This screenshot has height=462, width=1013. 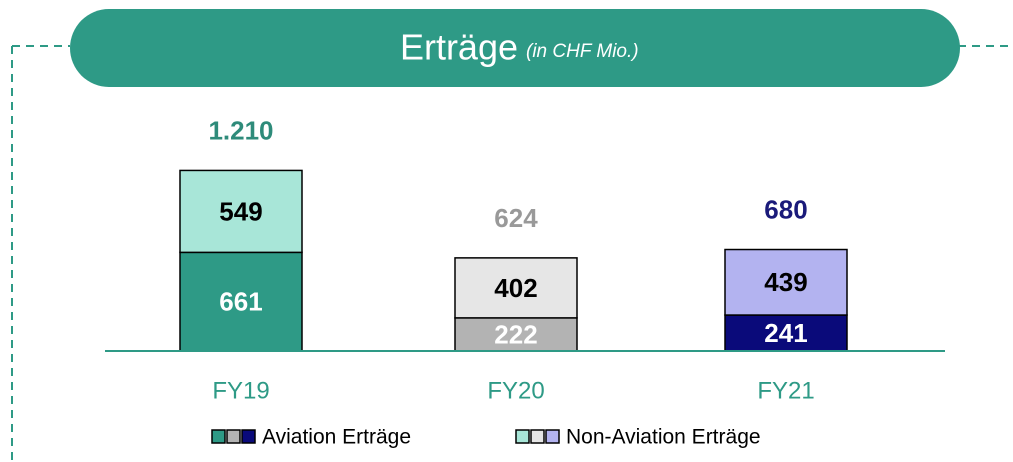 I want to click on total-label: 1.210, so click(x=240, y=130).